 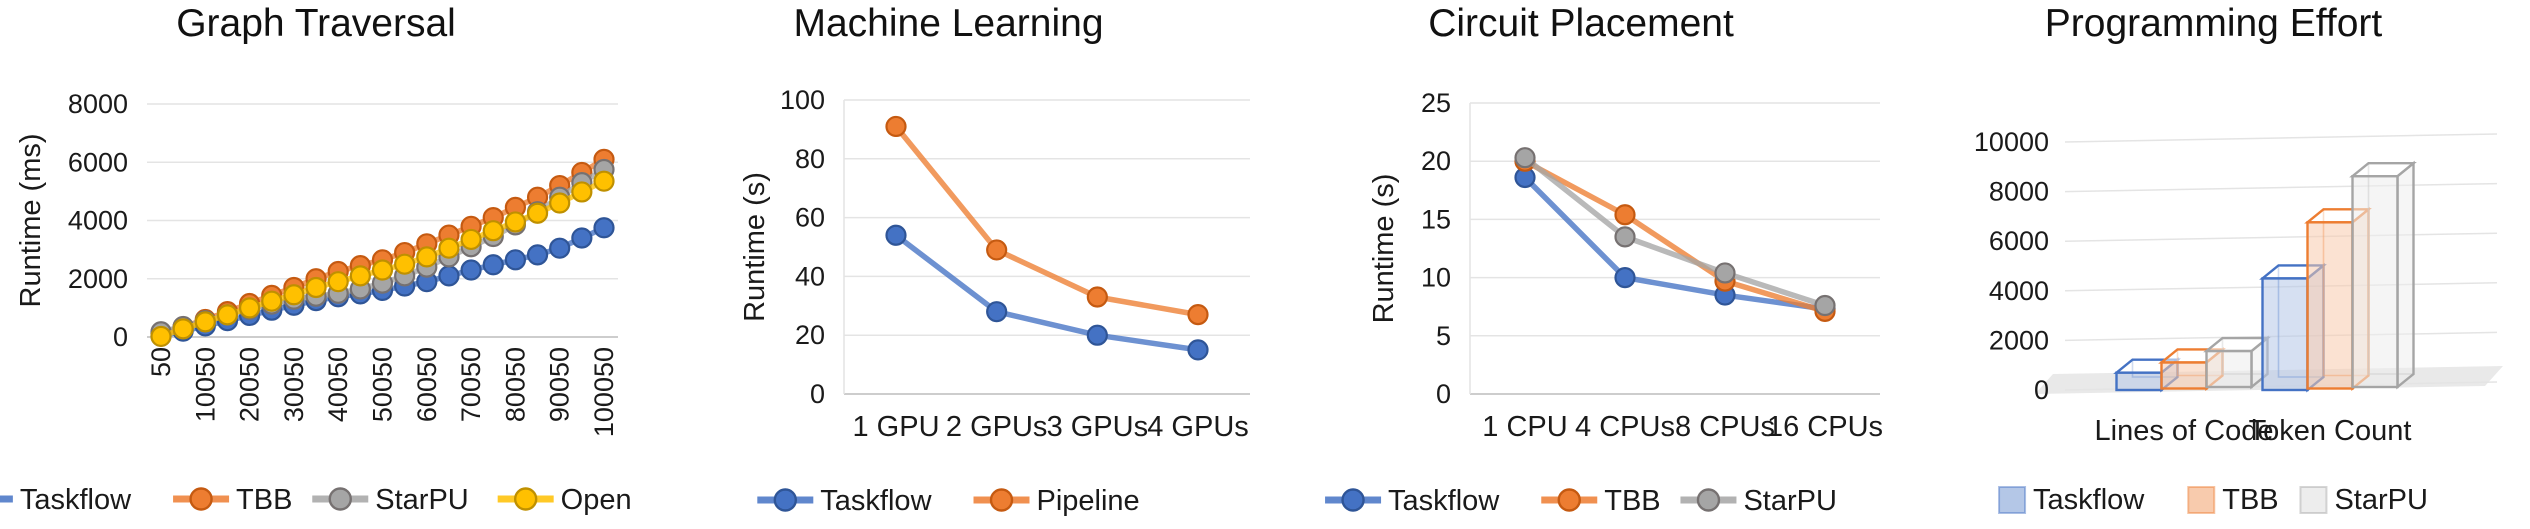 I want to click on x-tick-label: 50, so click(x=161, y=362).